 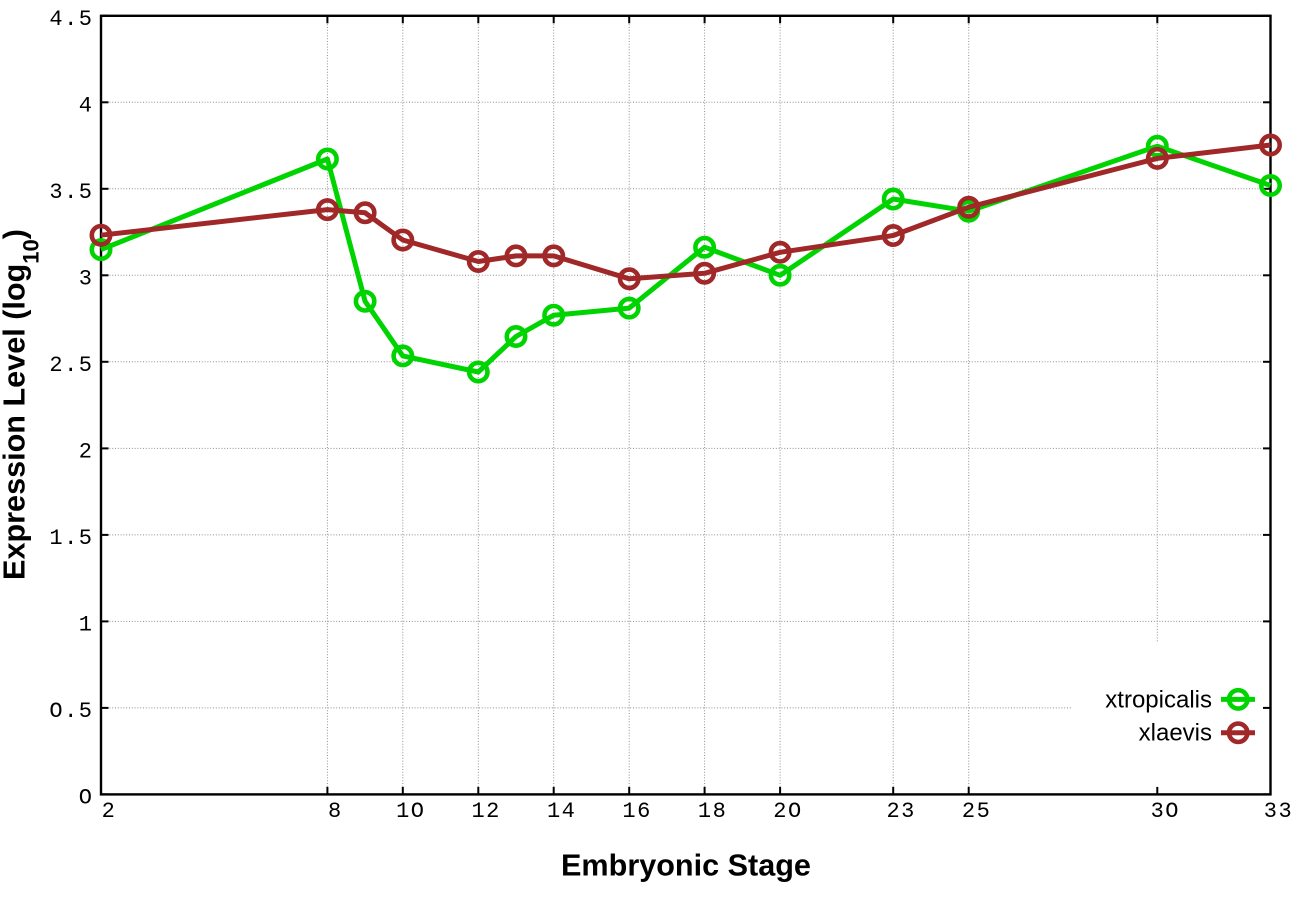 I want to click on svg-text: 12, so click(x=485, y=811).